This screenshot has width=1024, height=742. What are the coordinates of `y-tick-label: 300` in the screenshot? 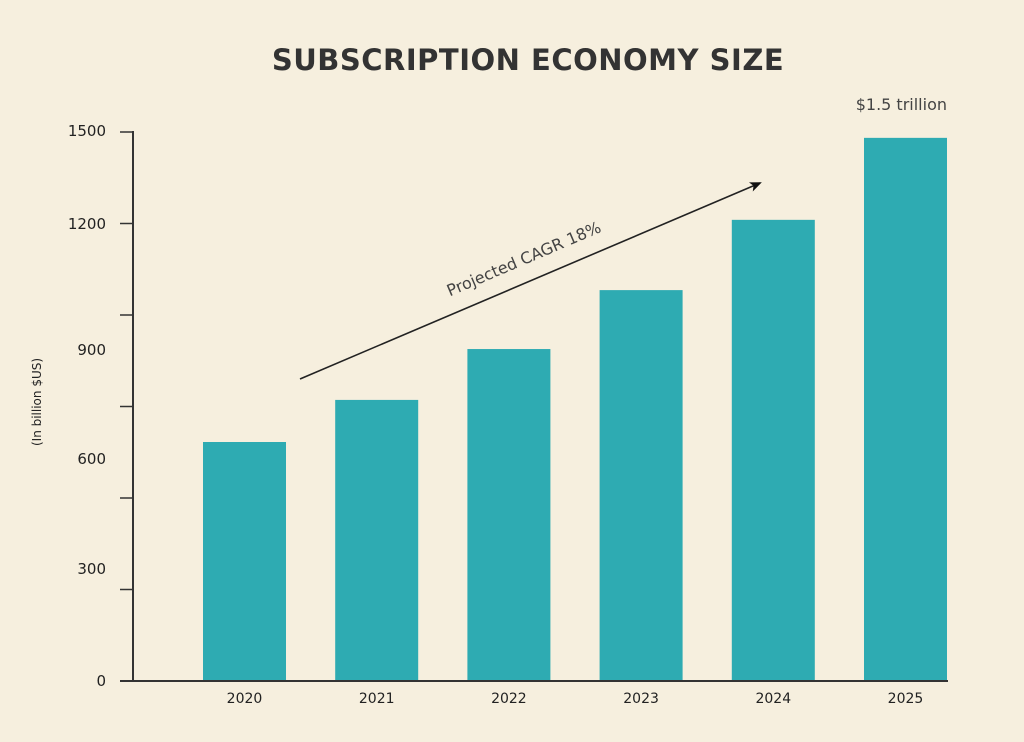 It's located at (91, 569).